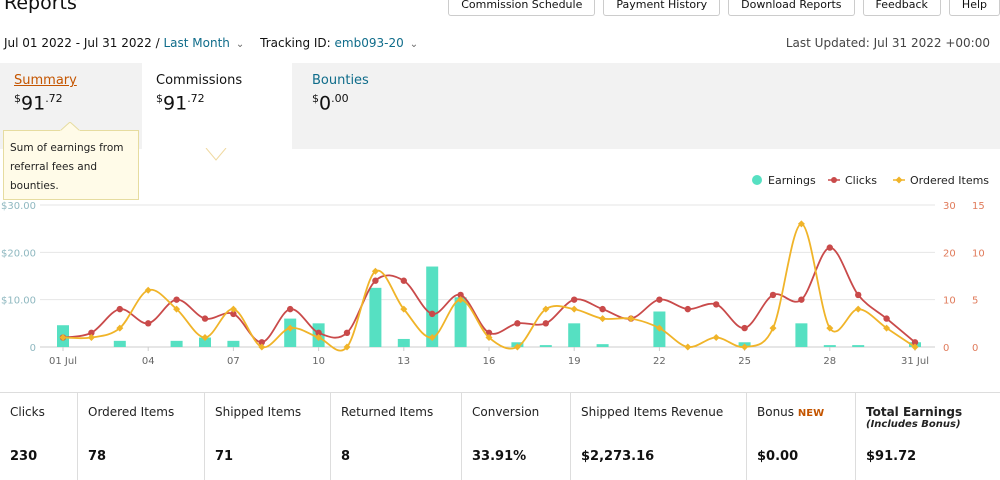 Image resolution: width=1000 pixels, height=480 pixels. What do you see at coordinates (27, 412) in the screenshot?
I see `stat-label-text: Clicks` at bounding box center [27, 412].